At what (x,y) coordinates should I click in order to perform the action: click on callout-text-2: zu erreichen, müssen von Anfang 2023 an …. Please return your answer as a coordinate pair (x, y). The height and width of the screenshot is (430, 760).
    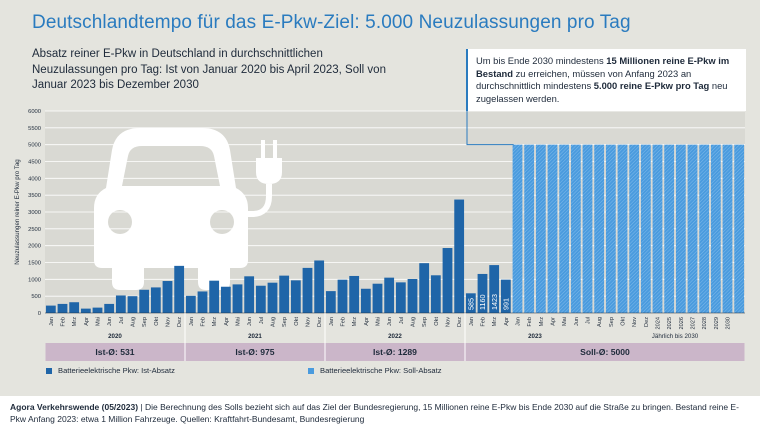
    Looking at the image, I should click on (584, 79).